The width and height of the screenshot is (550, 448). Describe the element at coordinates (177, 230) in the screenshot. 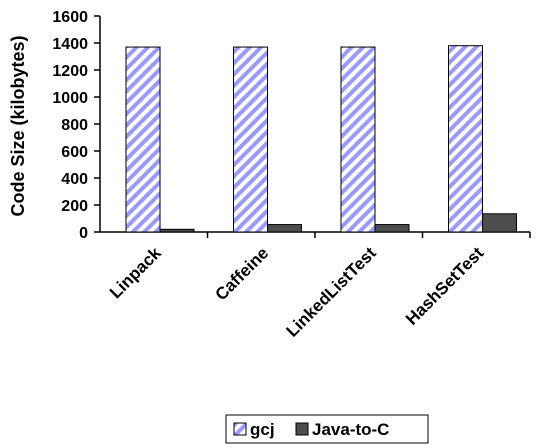

I see `bar-java-to-c-linpack` at that location.